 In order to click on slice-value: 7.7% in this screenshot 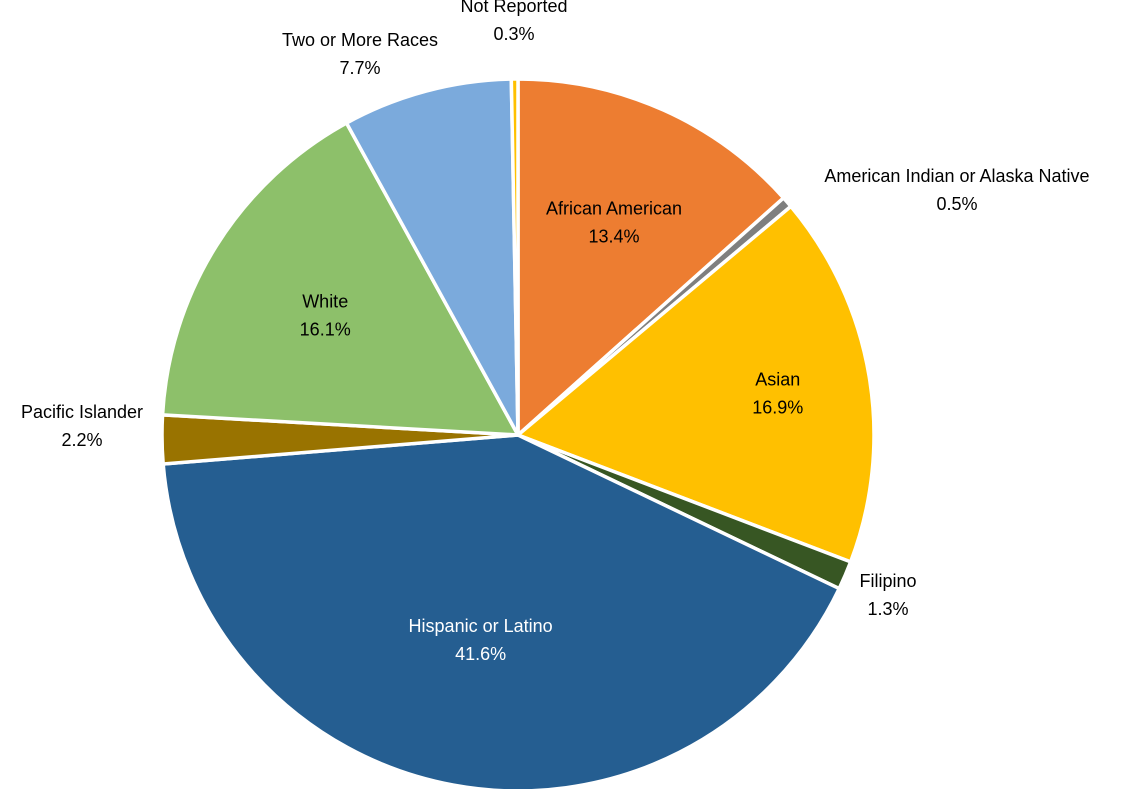, I will do `click(359, 68)`.